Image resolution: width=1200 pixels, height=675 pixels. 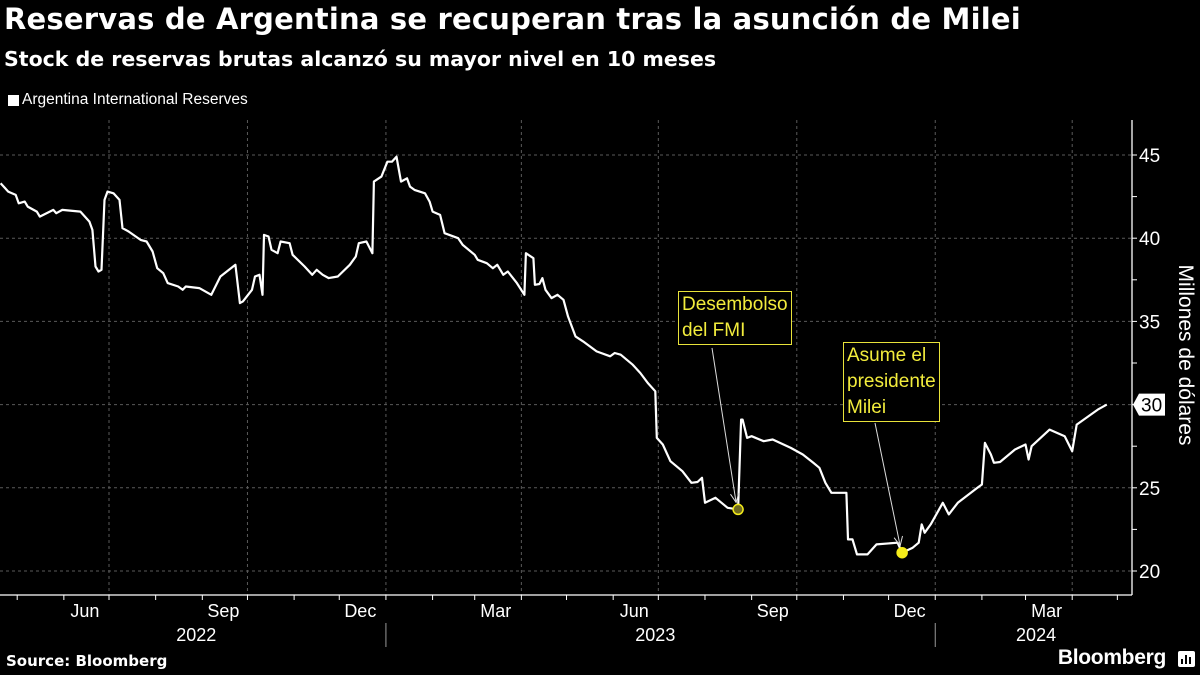 What do you see at coordinates (87, 661) in the screenshot?
I see `source-note: Source: Bloomberg` at bounding box center [87, 661].